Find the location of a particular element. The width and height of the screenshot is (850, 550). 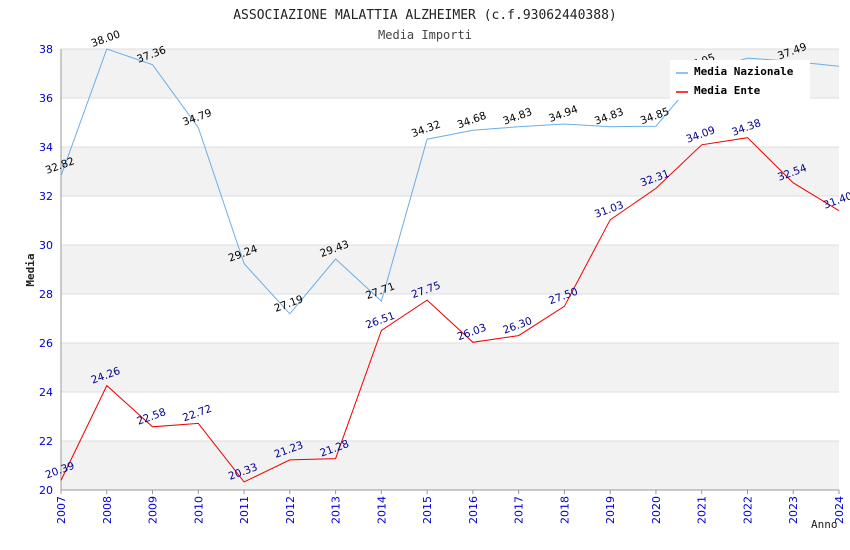

x-tick-label: 2024 is located at coordinates (839, 510).